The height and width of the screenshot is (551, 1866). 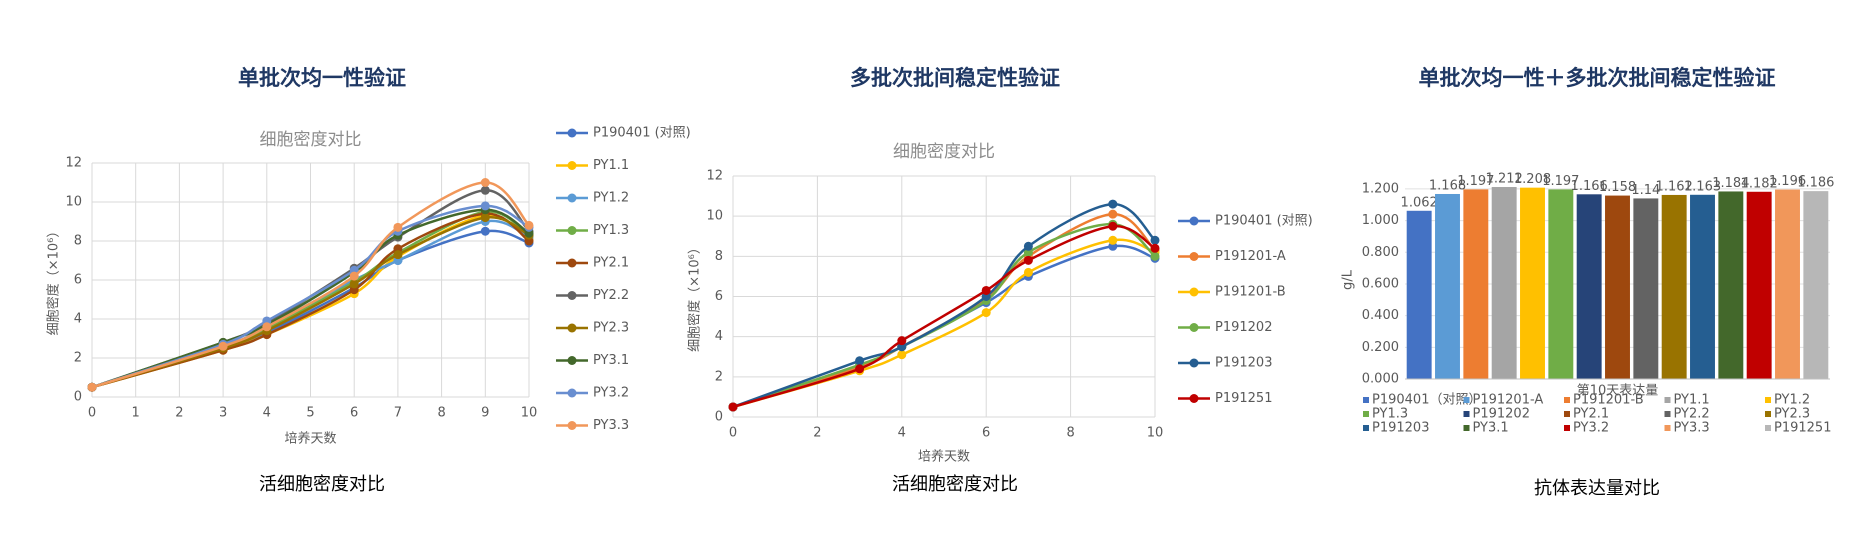 What do you see at coordinates (611, 425) in the screenshot?
I see `legend-label: PY3.3` at bounding box center [611, 425].